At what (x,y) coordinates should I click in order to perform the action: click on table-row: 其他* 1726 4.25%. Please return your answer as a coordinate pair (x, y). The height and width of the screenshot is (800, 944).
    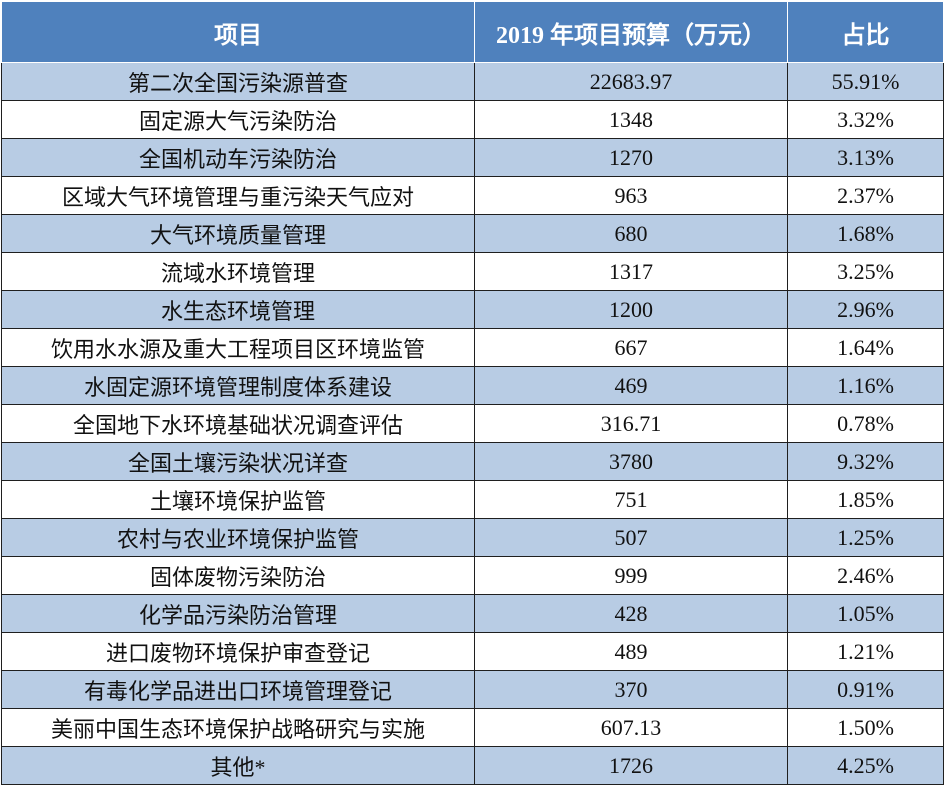
    Looking at the image, I should click on (472, 765).